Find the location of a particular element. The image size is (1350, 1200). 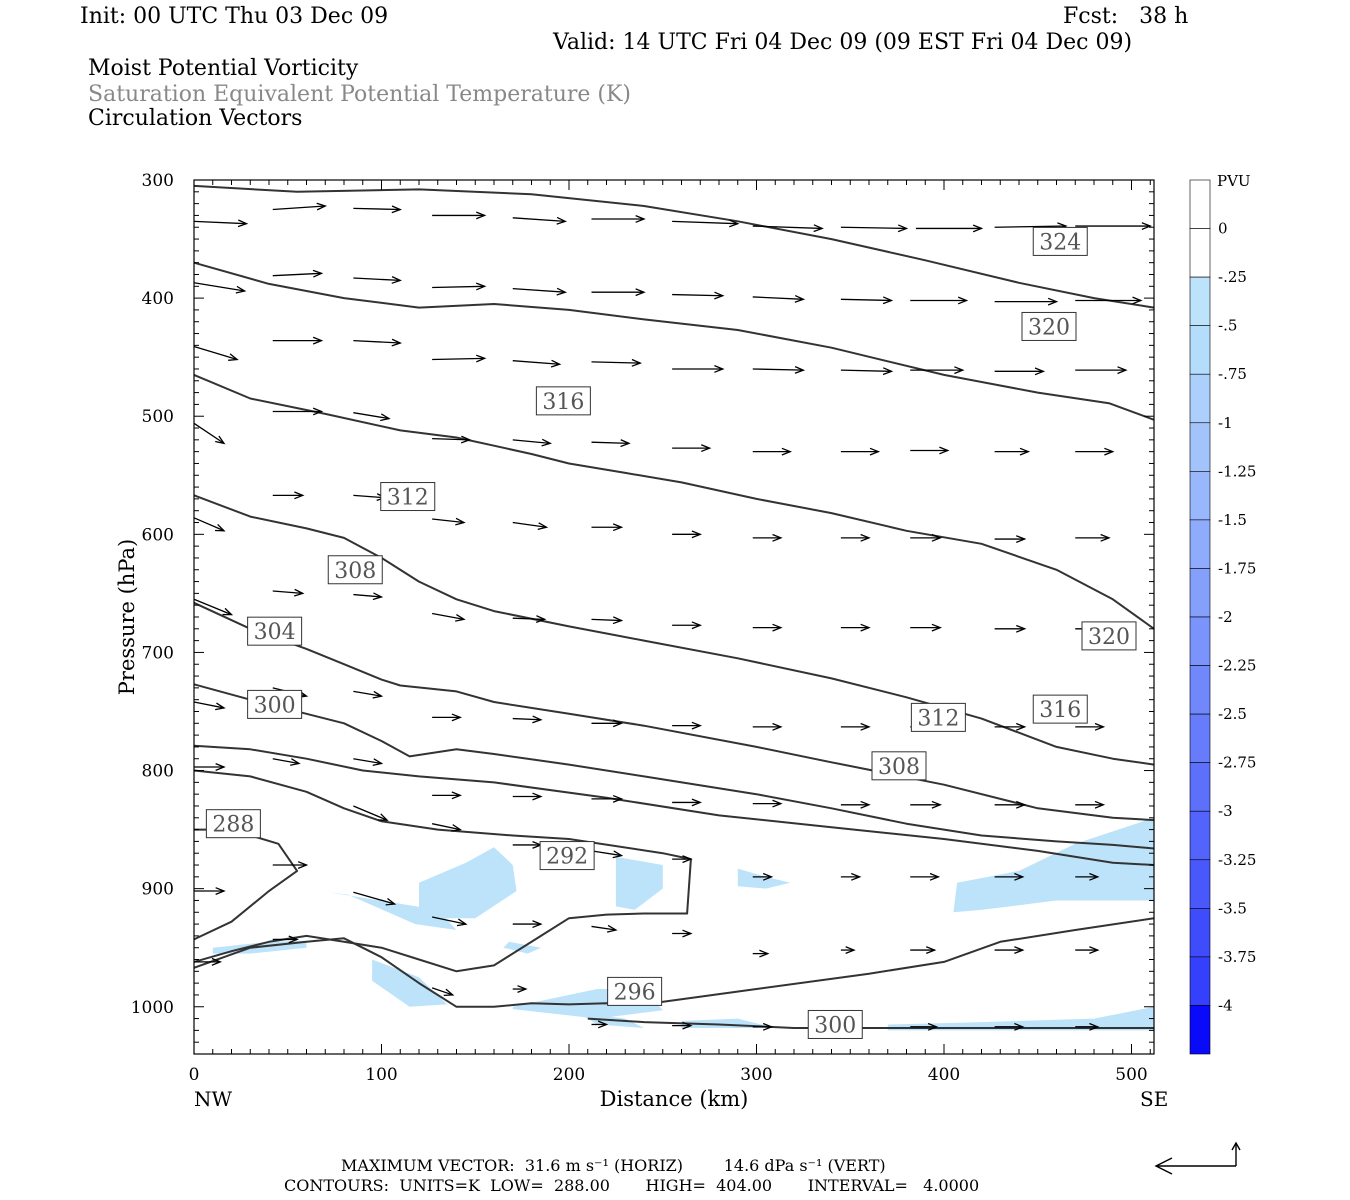

colorbar-label: -1 is located at coordinates (1225, 423).